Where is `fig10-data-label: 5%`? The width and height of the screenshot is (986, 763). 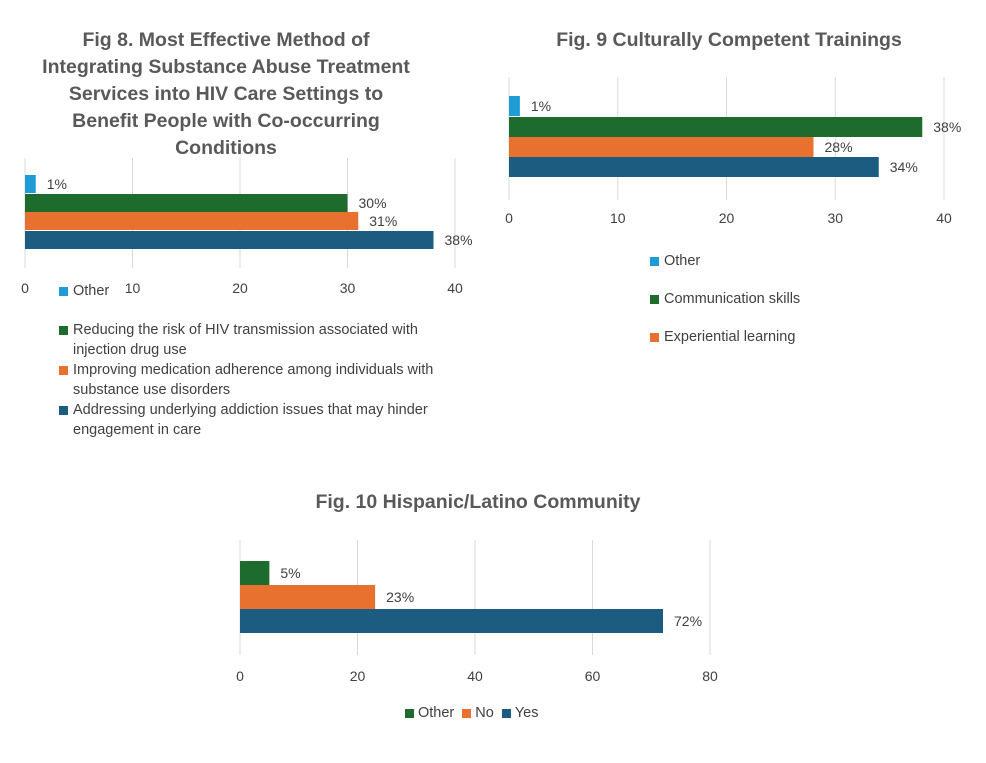 fig10-data-label: 5% is located at coordinates (290, 573).